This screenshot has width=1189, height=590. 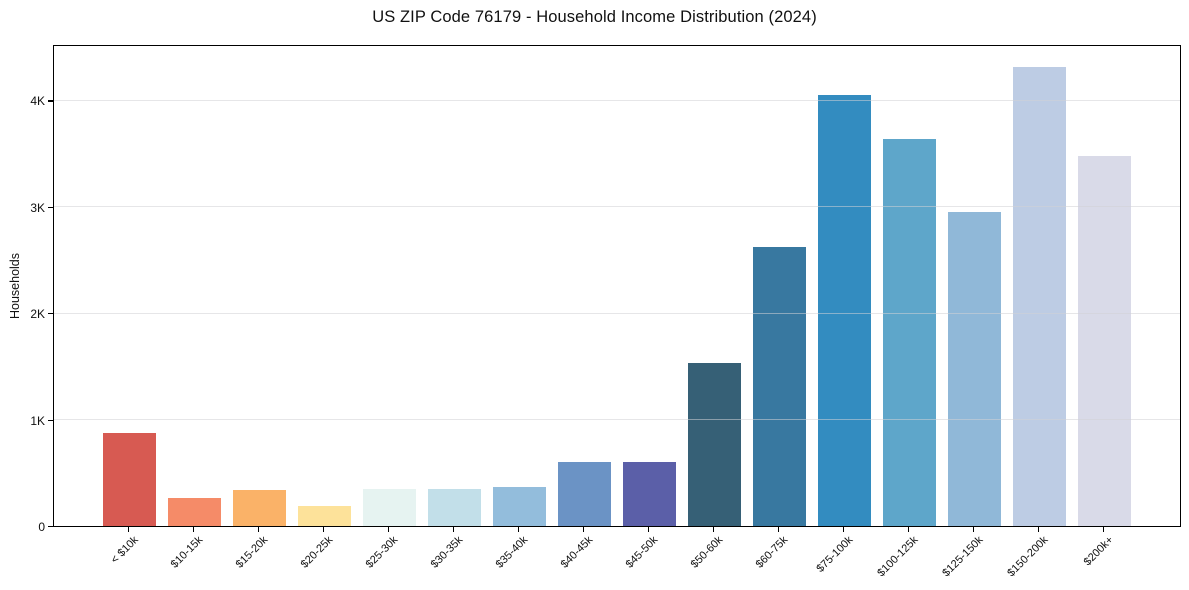 What do you see at coordinates (317, 552) in the screenshot?
I see `x-tick-label: $20-25k` at bounding box center [317, 552].